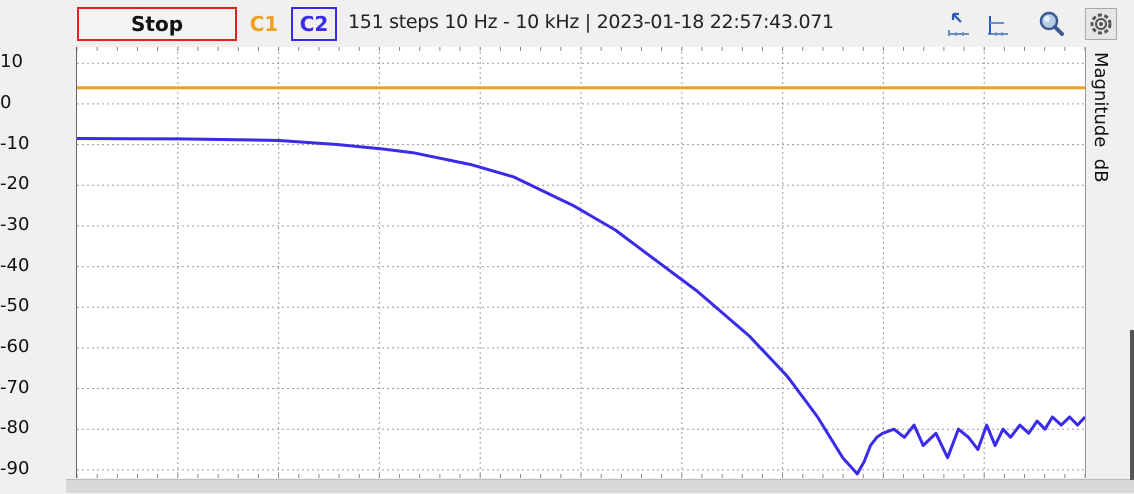  I want to click on window-edge, so click(1132, 405).